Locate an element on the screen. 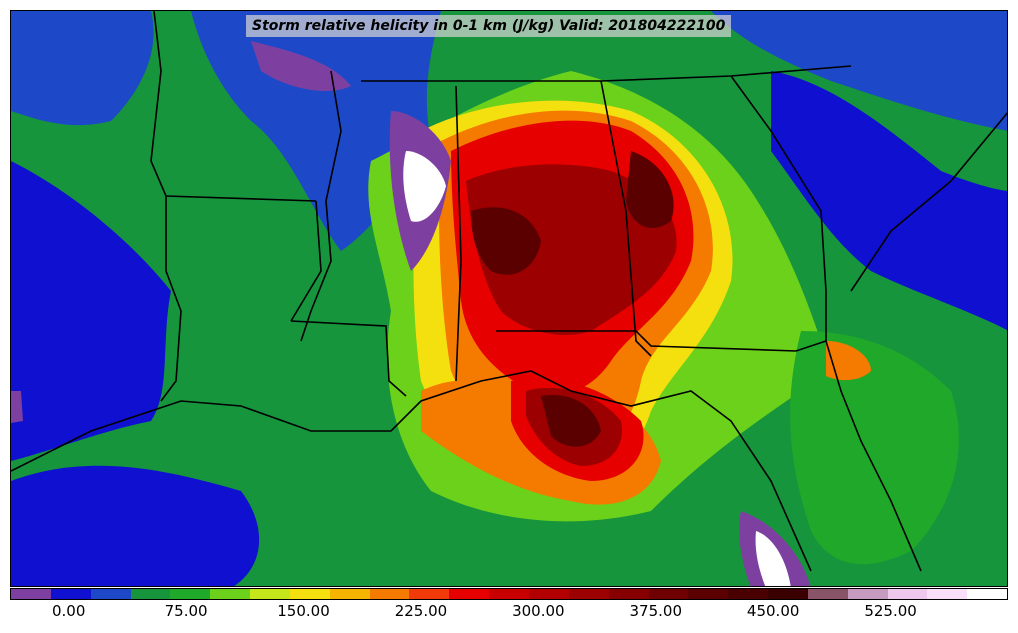  low-helicity-region-east is located at coordinates (889, 200).